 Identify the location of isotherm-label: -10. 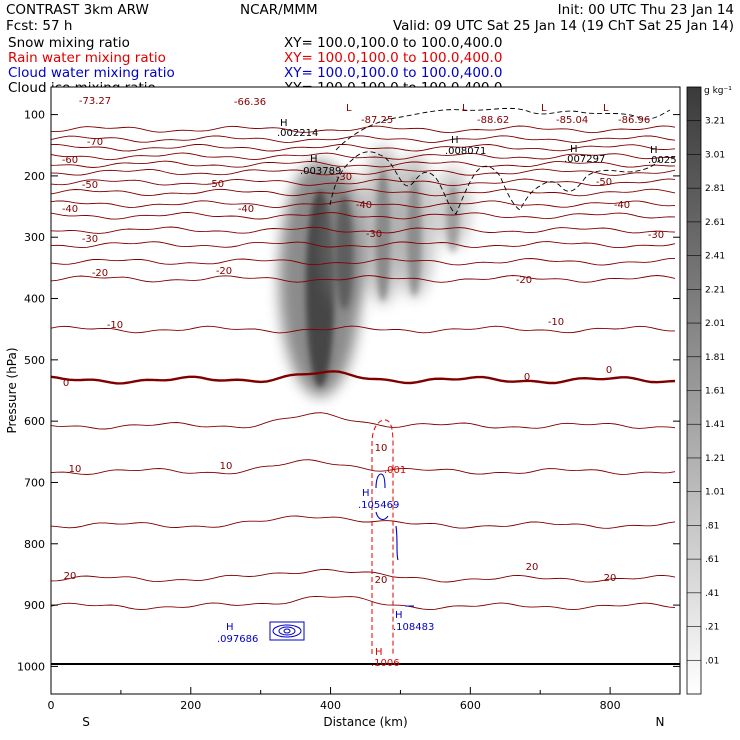
(556, 322).